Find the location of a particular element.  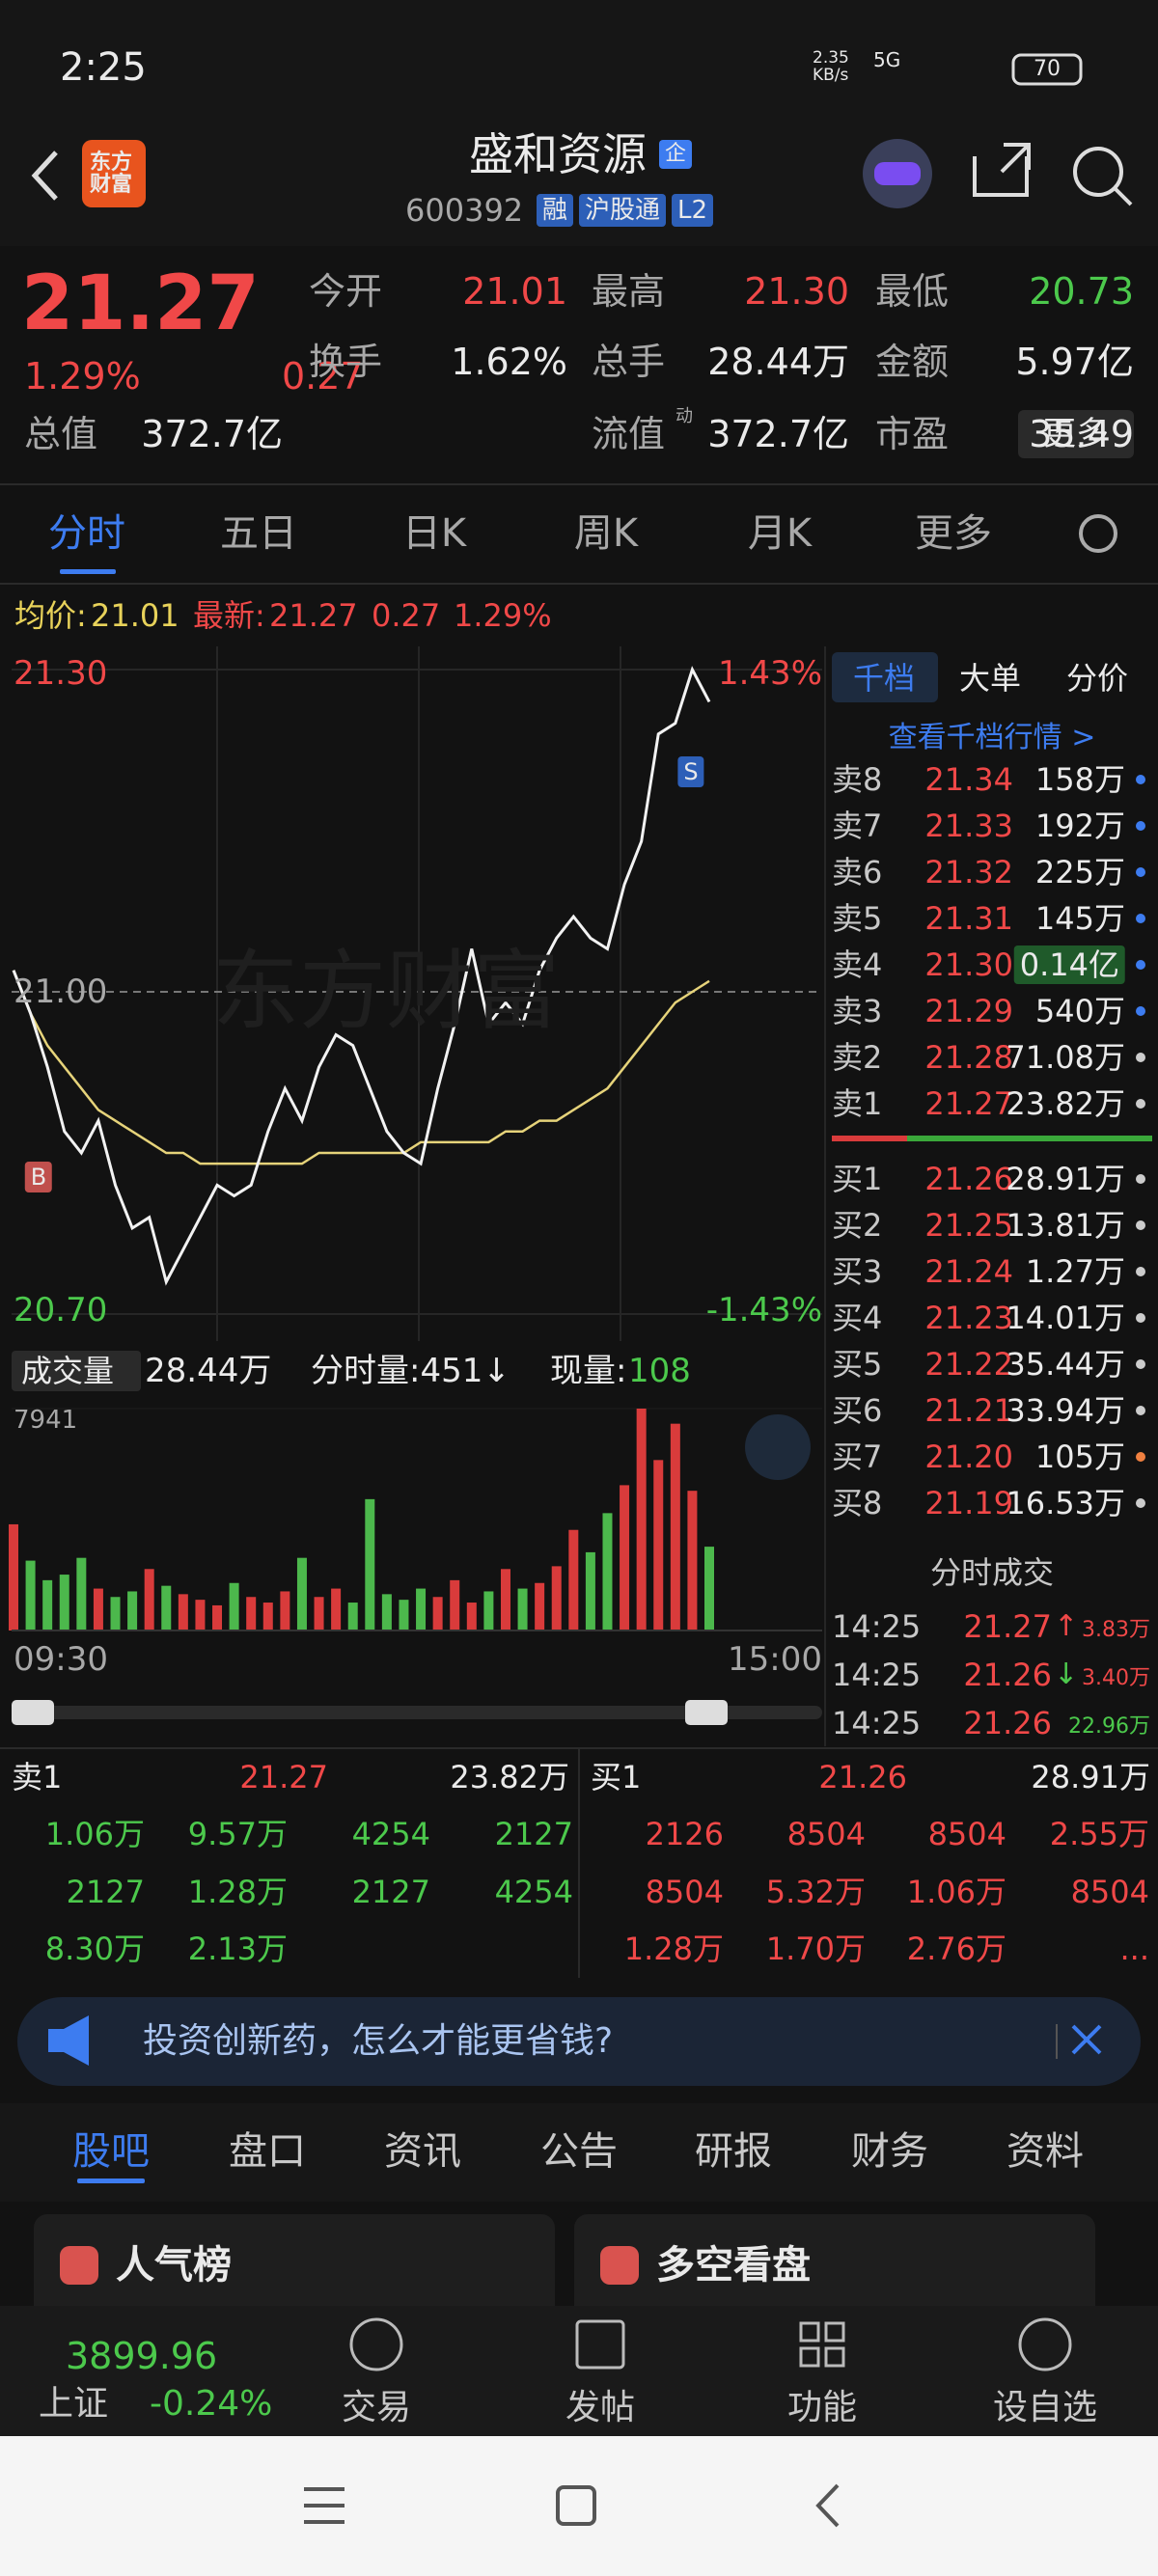

section-tab: 盘口 is located at coordinates (267, 2152).